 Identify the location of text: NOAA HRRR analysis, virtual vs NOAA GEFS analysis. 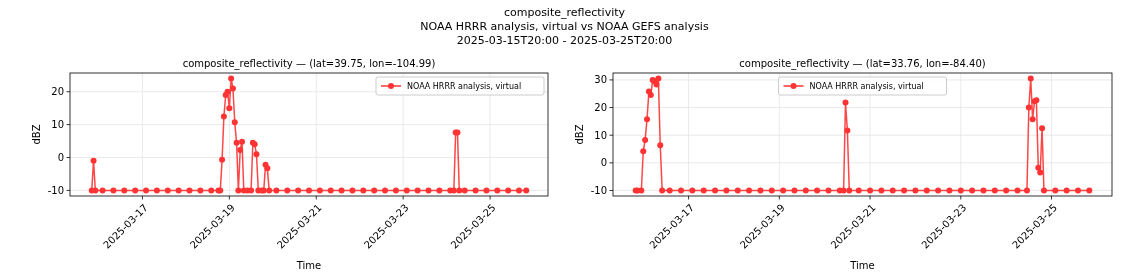
(564, 26).